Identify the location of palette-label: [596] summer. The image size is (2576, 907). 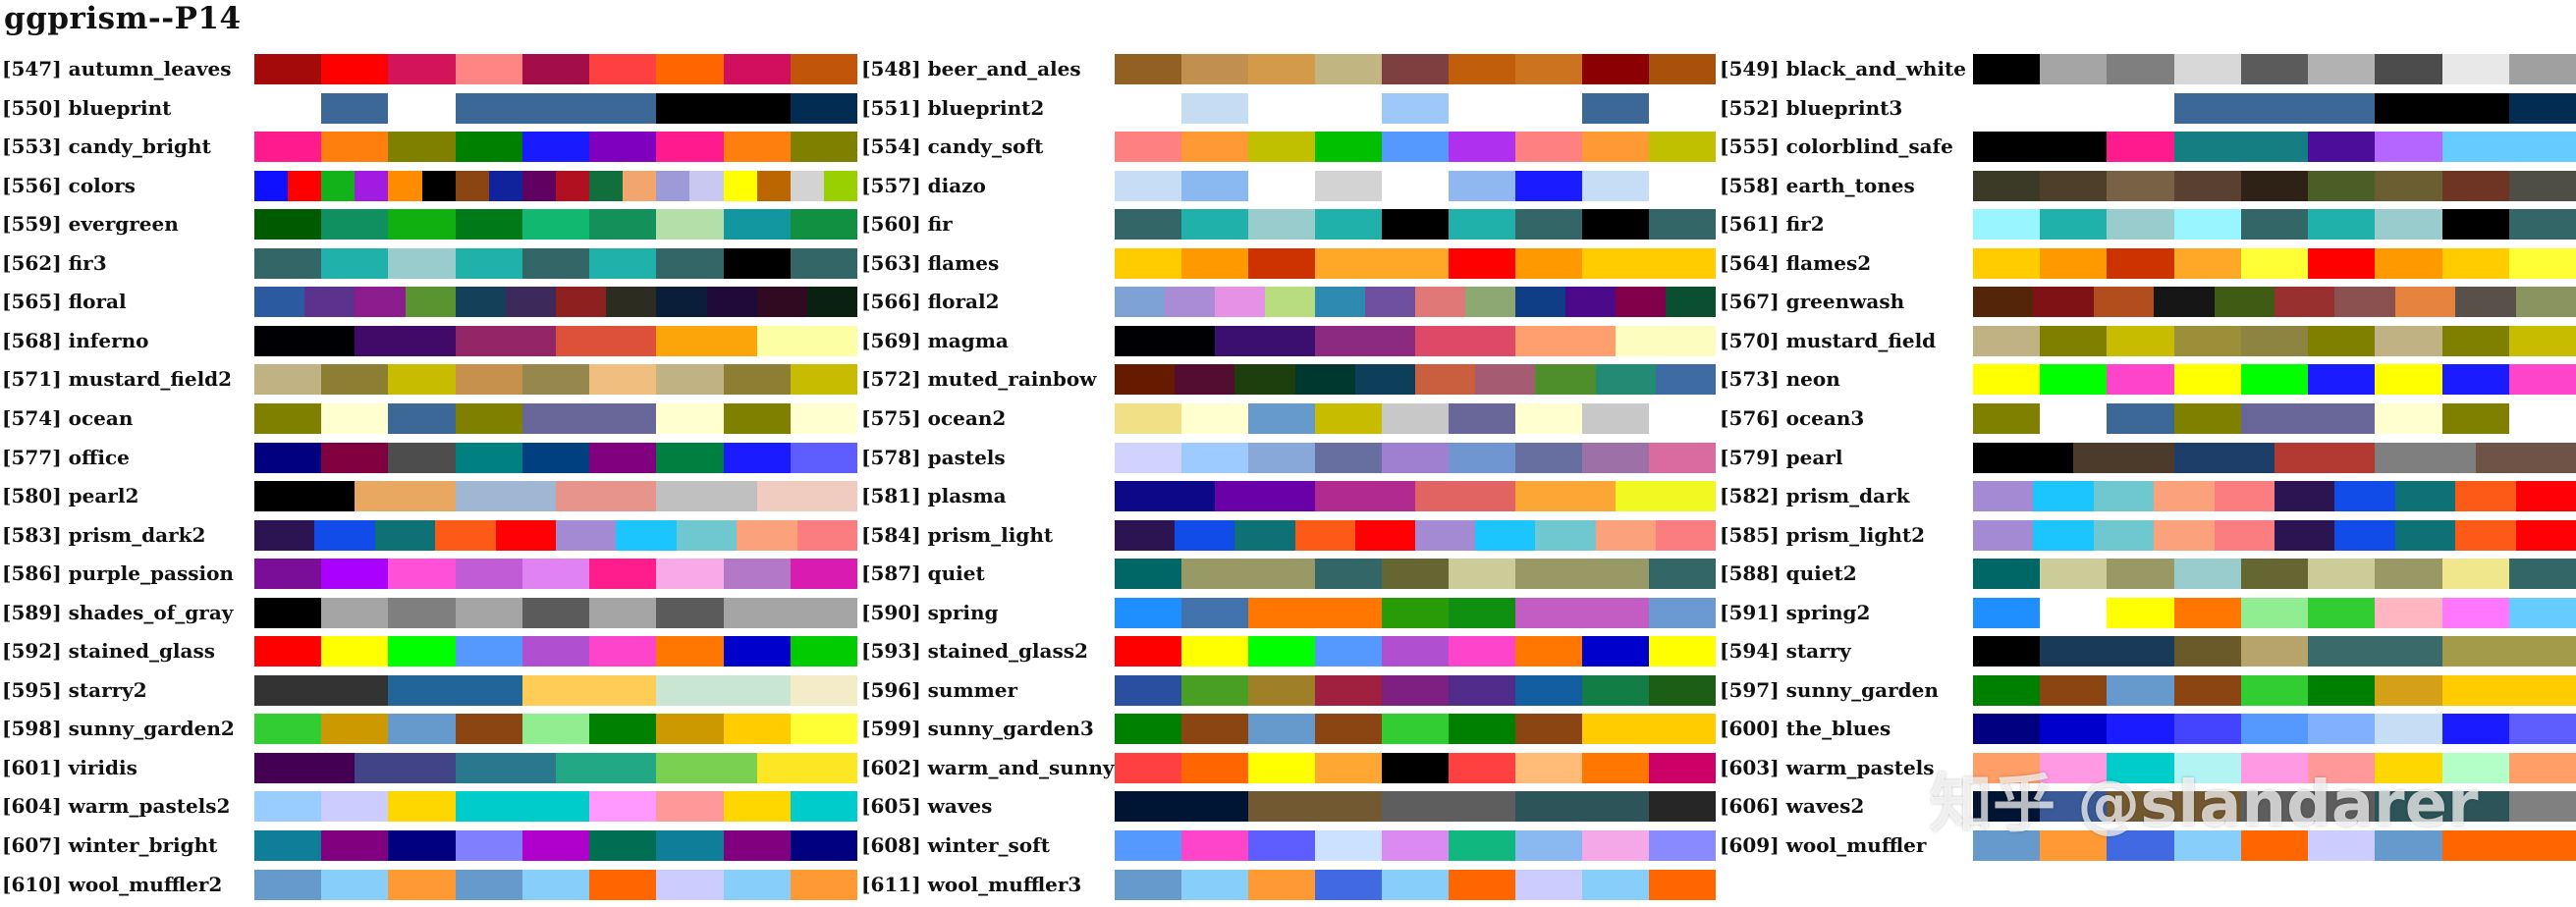
(939, 689).